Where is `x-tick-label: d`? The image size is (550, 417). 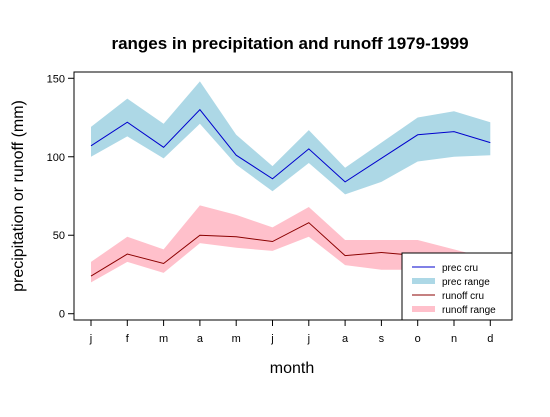 x-tick-label: d is located at coordinates (490, 339).